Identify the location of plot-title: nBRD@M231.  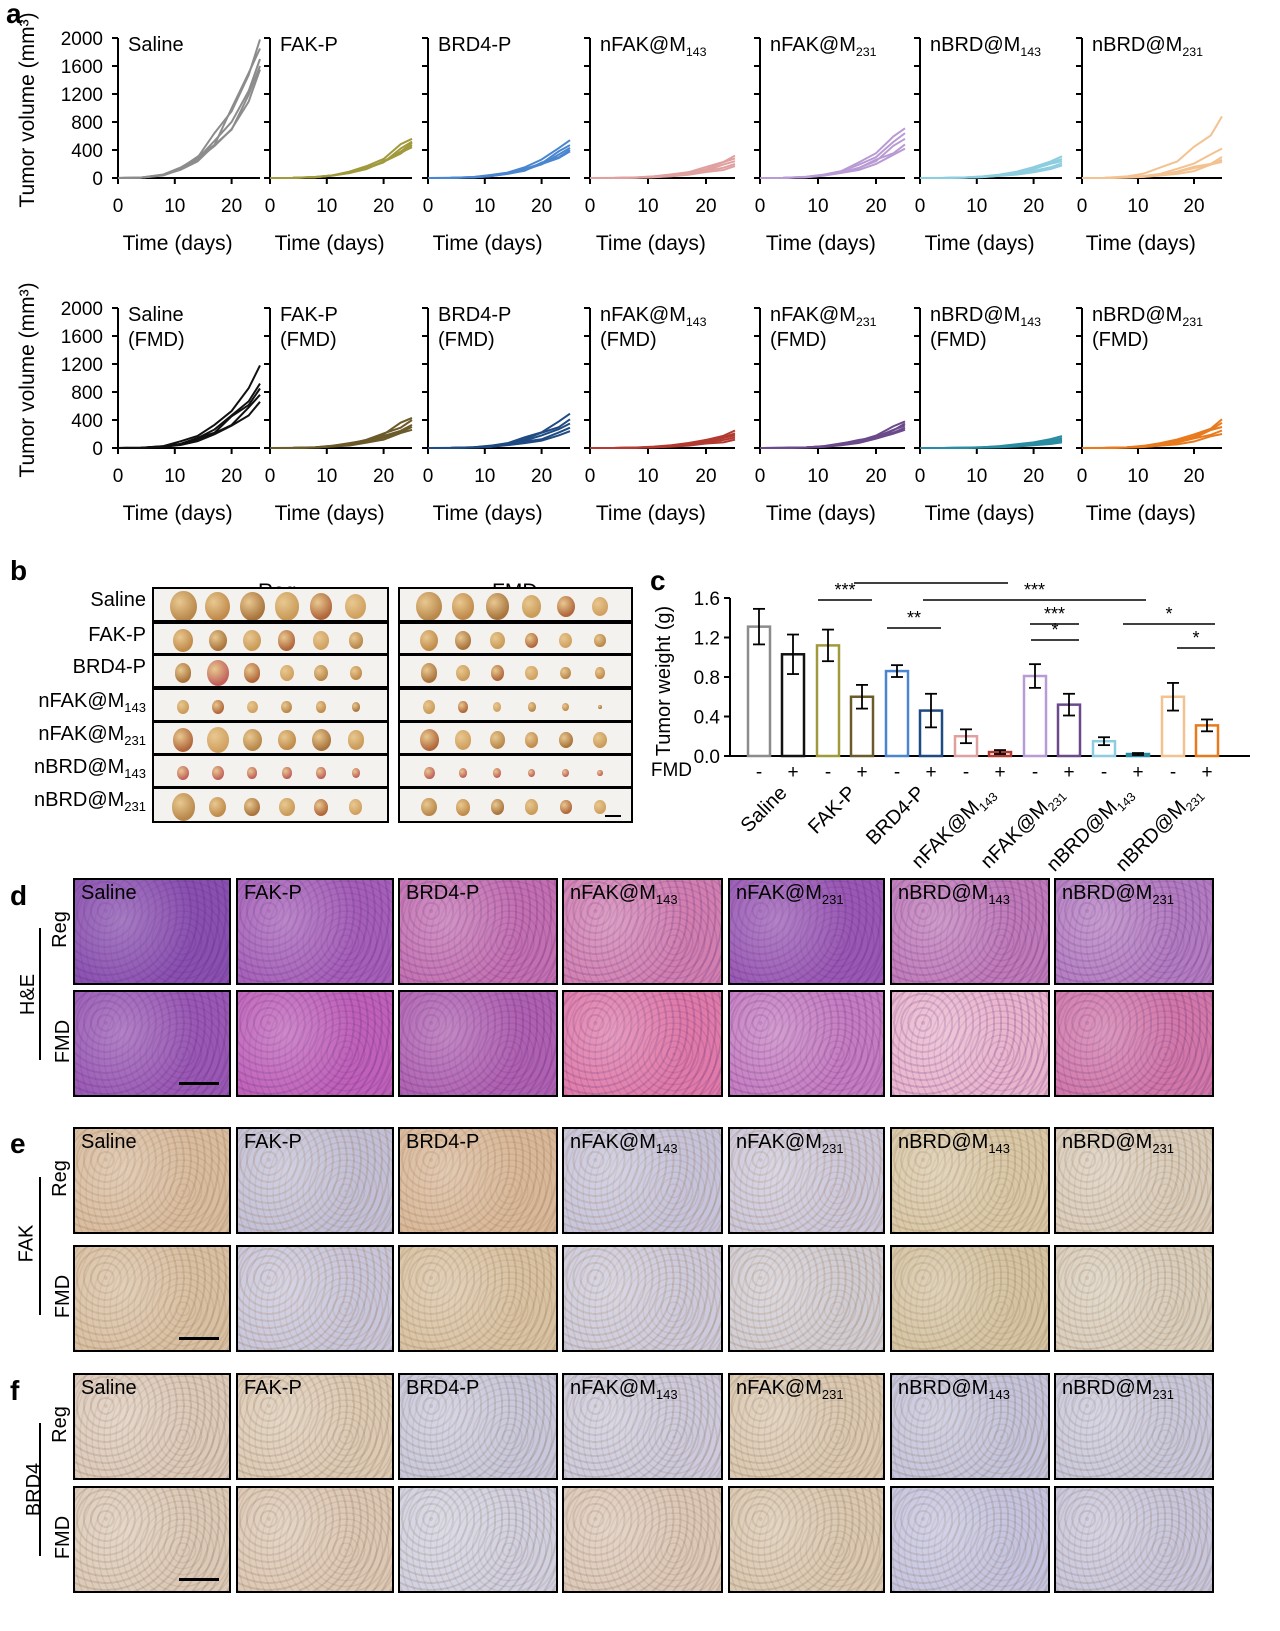
(1147, 316).